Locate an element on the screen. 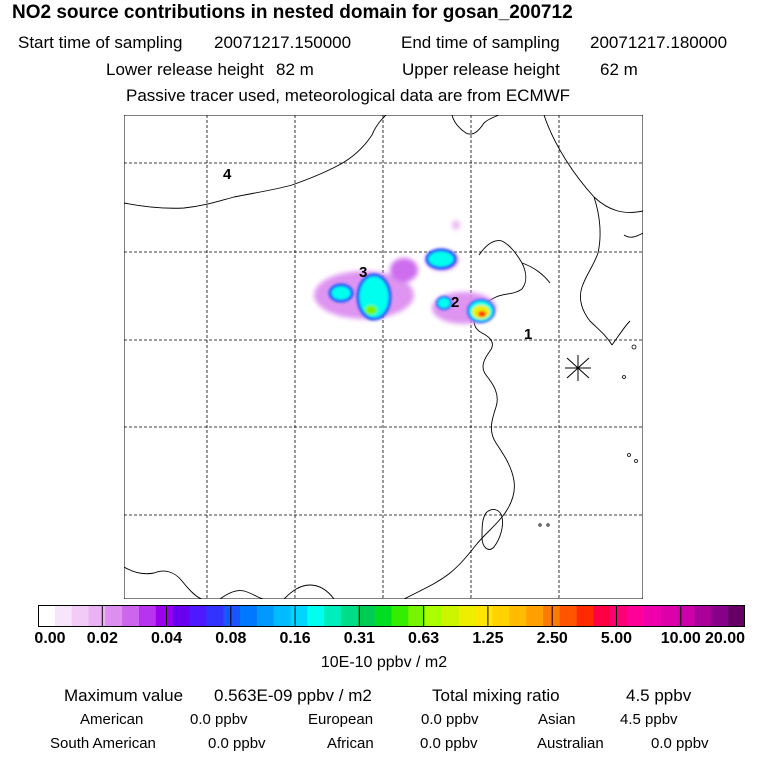  region-label-3: 3 is located at coordinates (363, 272).